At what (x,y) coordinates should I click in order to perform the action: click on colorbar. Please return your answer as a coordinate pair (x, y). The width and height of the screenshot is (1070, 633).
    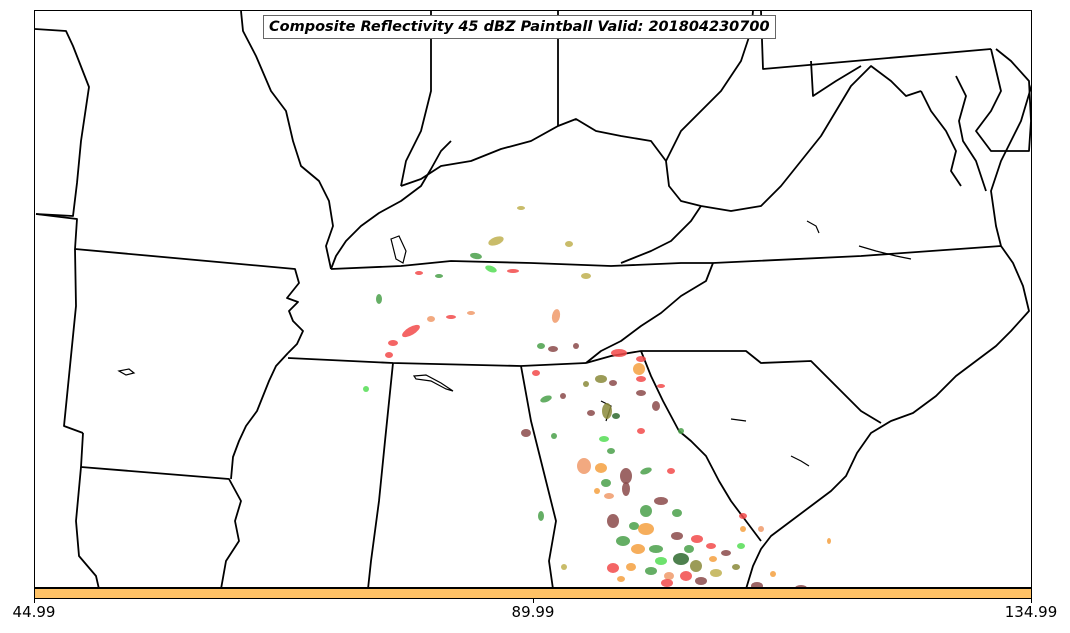
    Looking at the image, I should click on (533, 593).